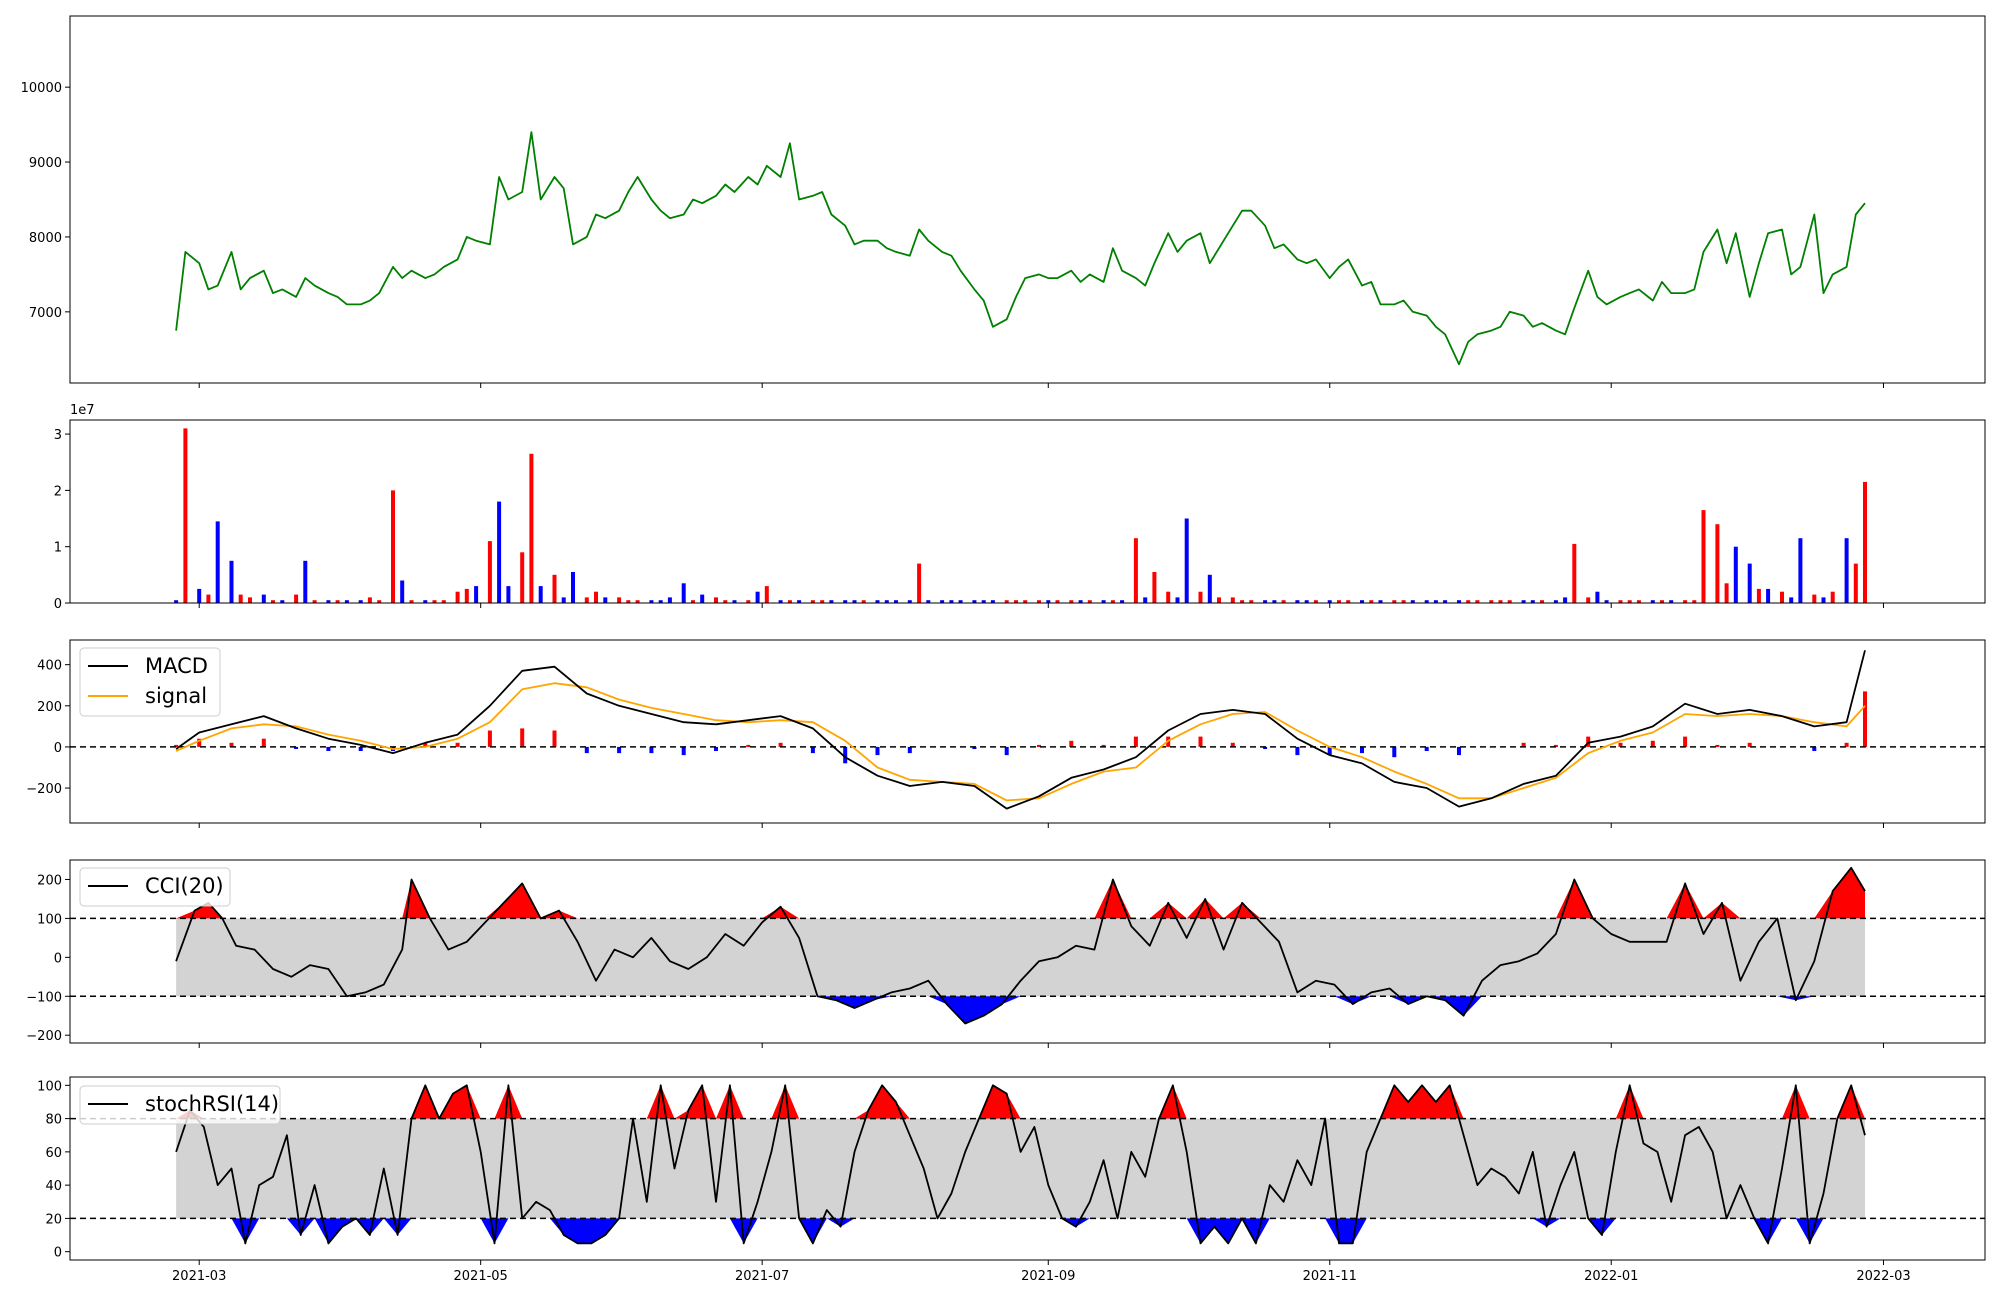 This screenshot has width=2000, height=1300. Describe the element at coordinates (1611, 1276) in the screenshot. I see `x-tick-label: 2022-01` at that location.